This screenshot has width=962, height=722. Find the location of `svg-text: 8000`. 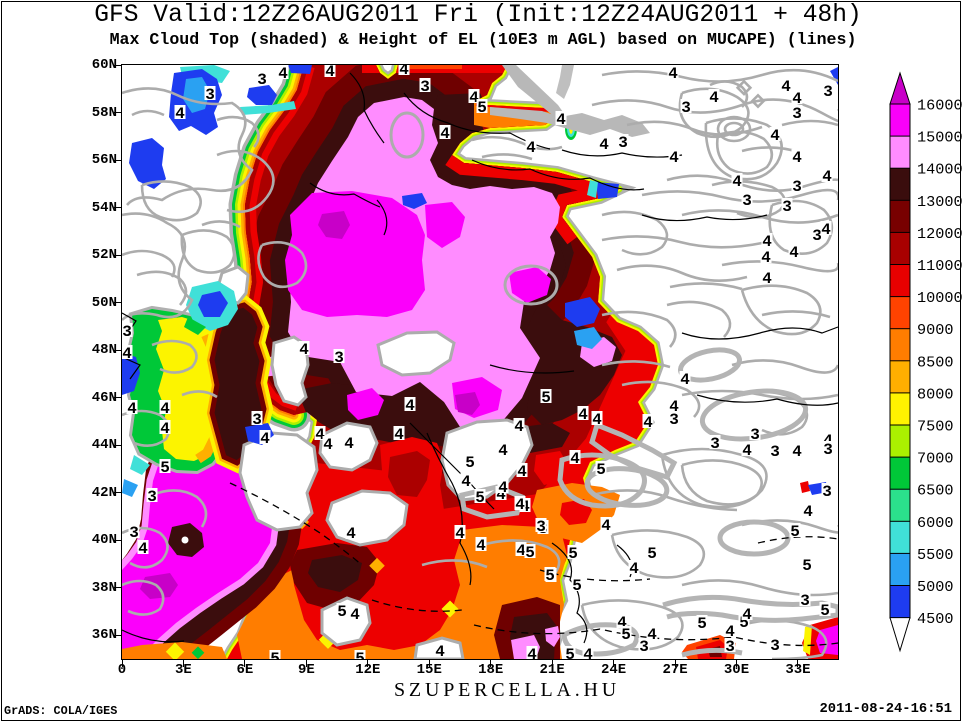

svg-text: 8000 is located at coordinates (935, 394).